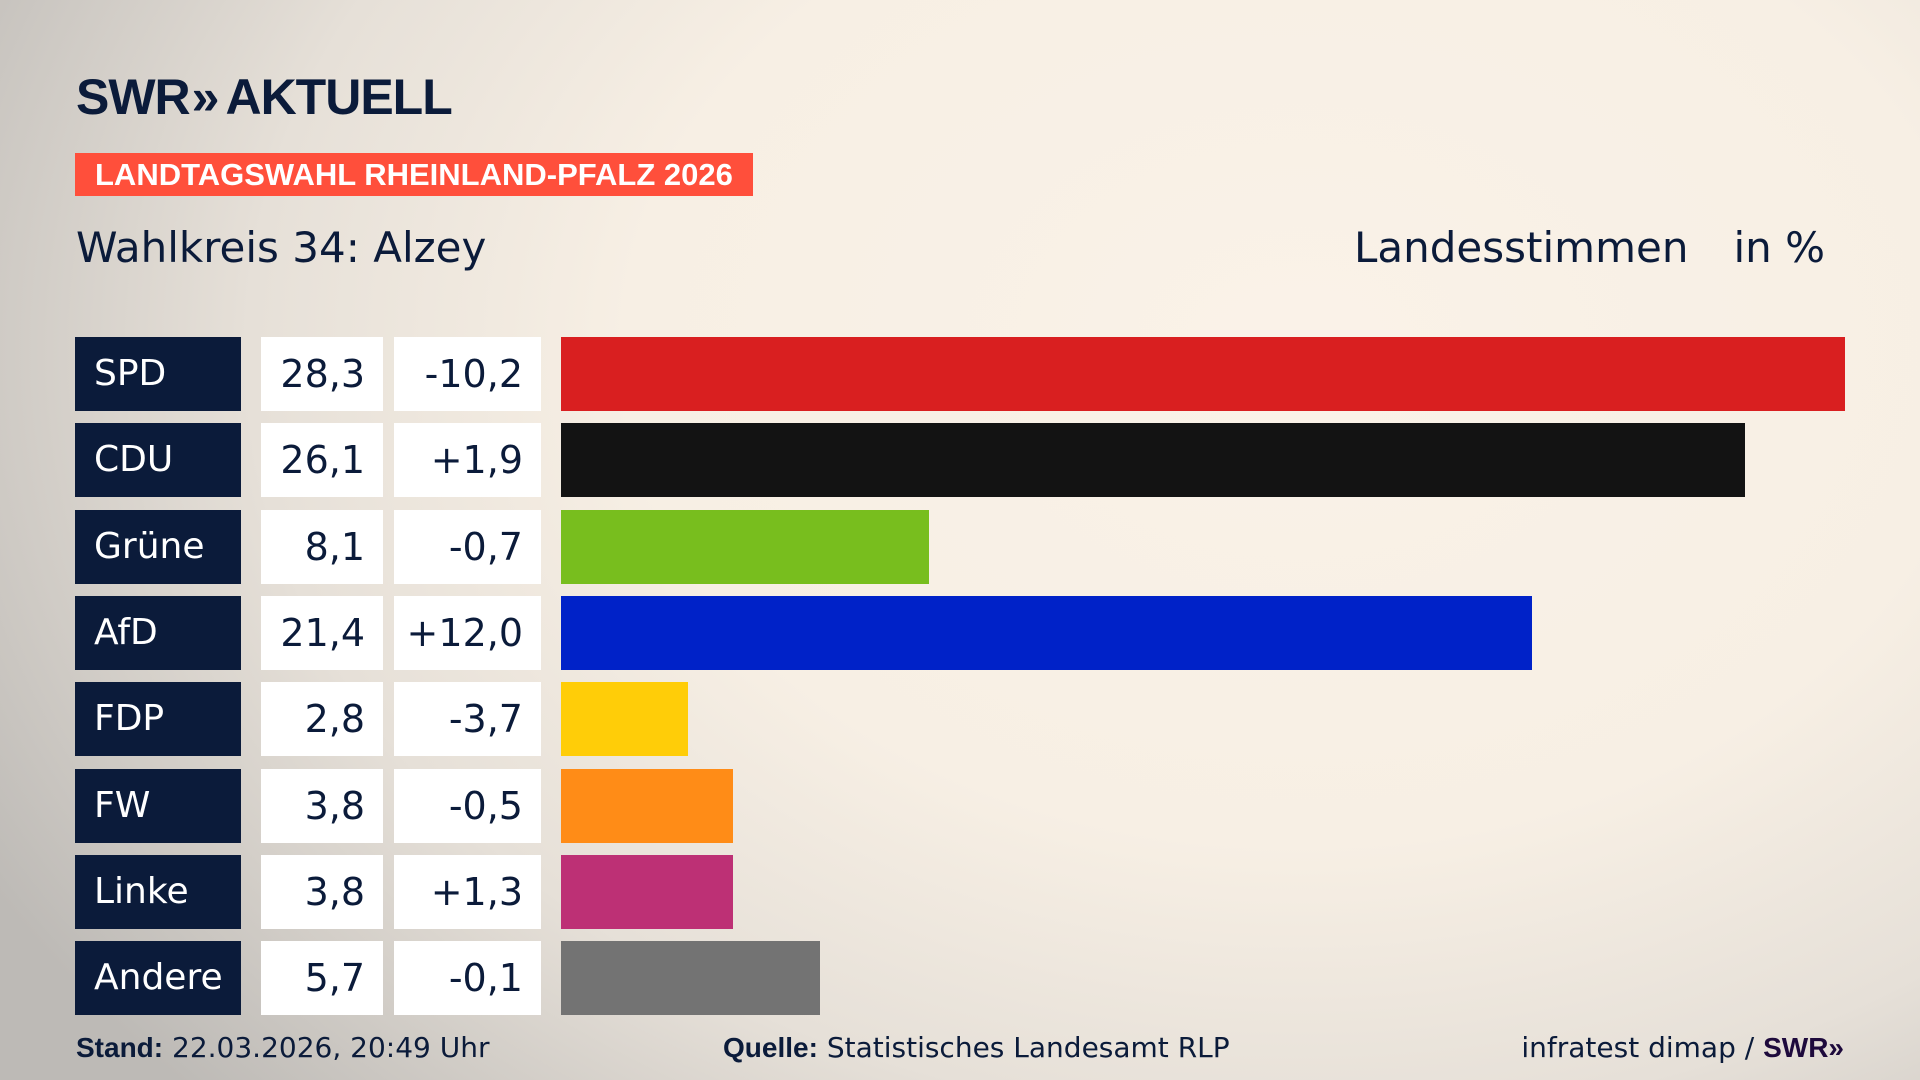  I want to click on bar-fdp, so click(624, 719).